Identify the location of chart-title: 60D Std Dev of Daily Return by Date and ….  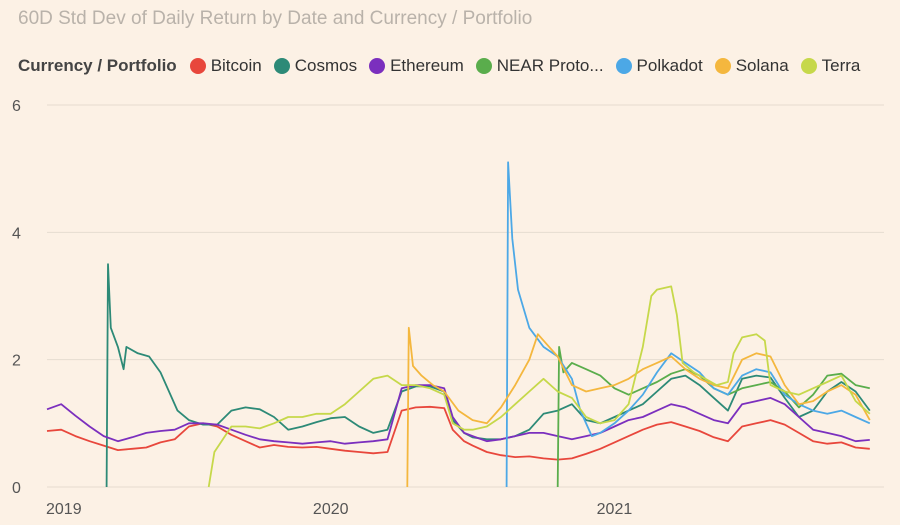
(275, 18).